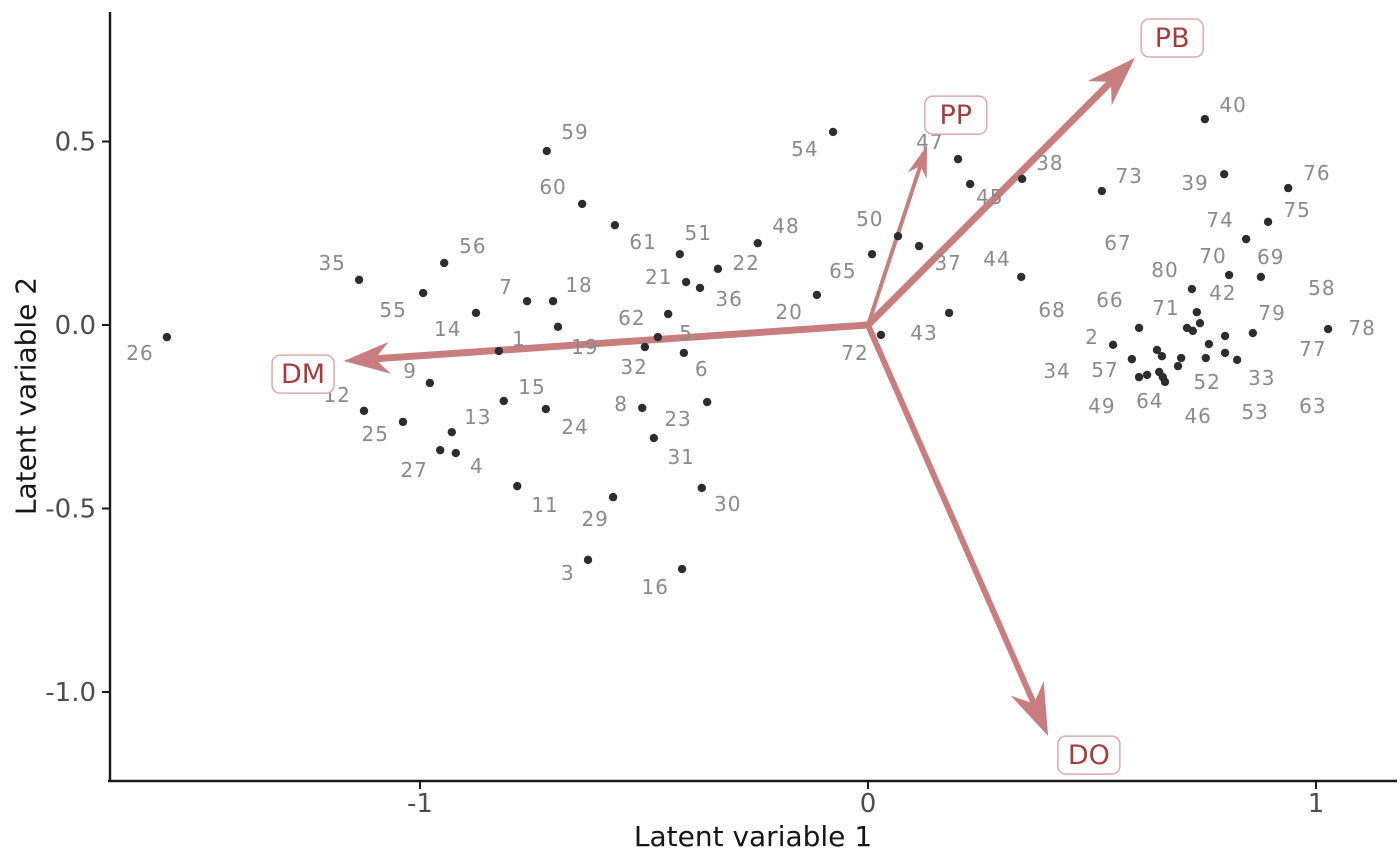 Image resolution: width=1400 pixels, height=866 pixels. What do you see at coordinates (785, 226) in the screenshot?
I see `data-point-label: 48` at bounding box center [785, 226].